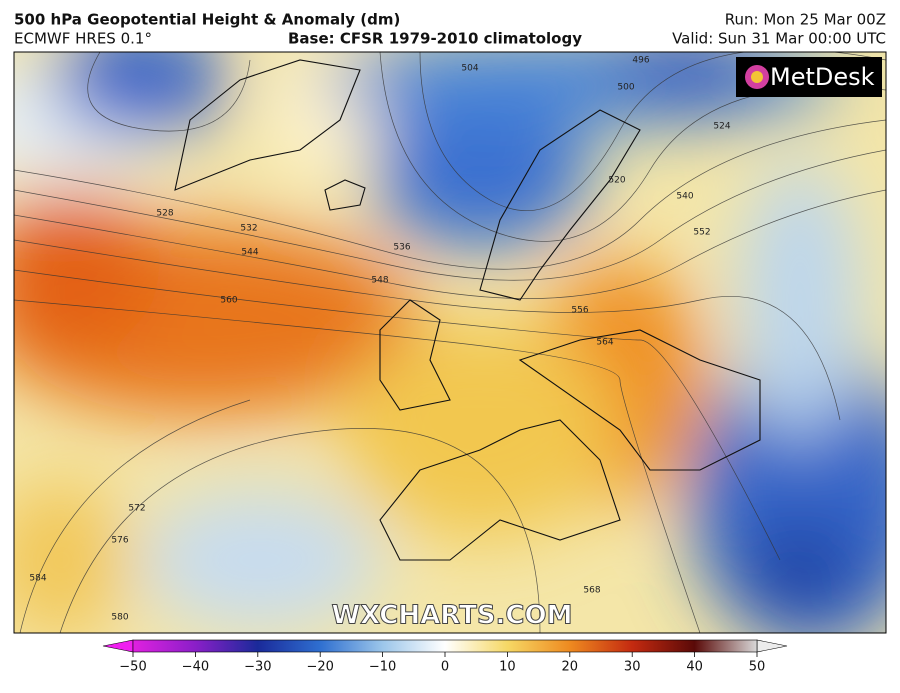 Image resolution: width=900 pixels, height=693 pixels. What do you see at coordinates (249, 253) in the screenshot?
I see `contour-label: 544` at bounding box center [249, 253].